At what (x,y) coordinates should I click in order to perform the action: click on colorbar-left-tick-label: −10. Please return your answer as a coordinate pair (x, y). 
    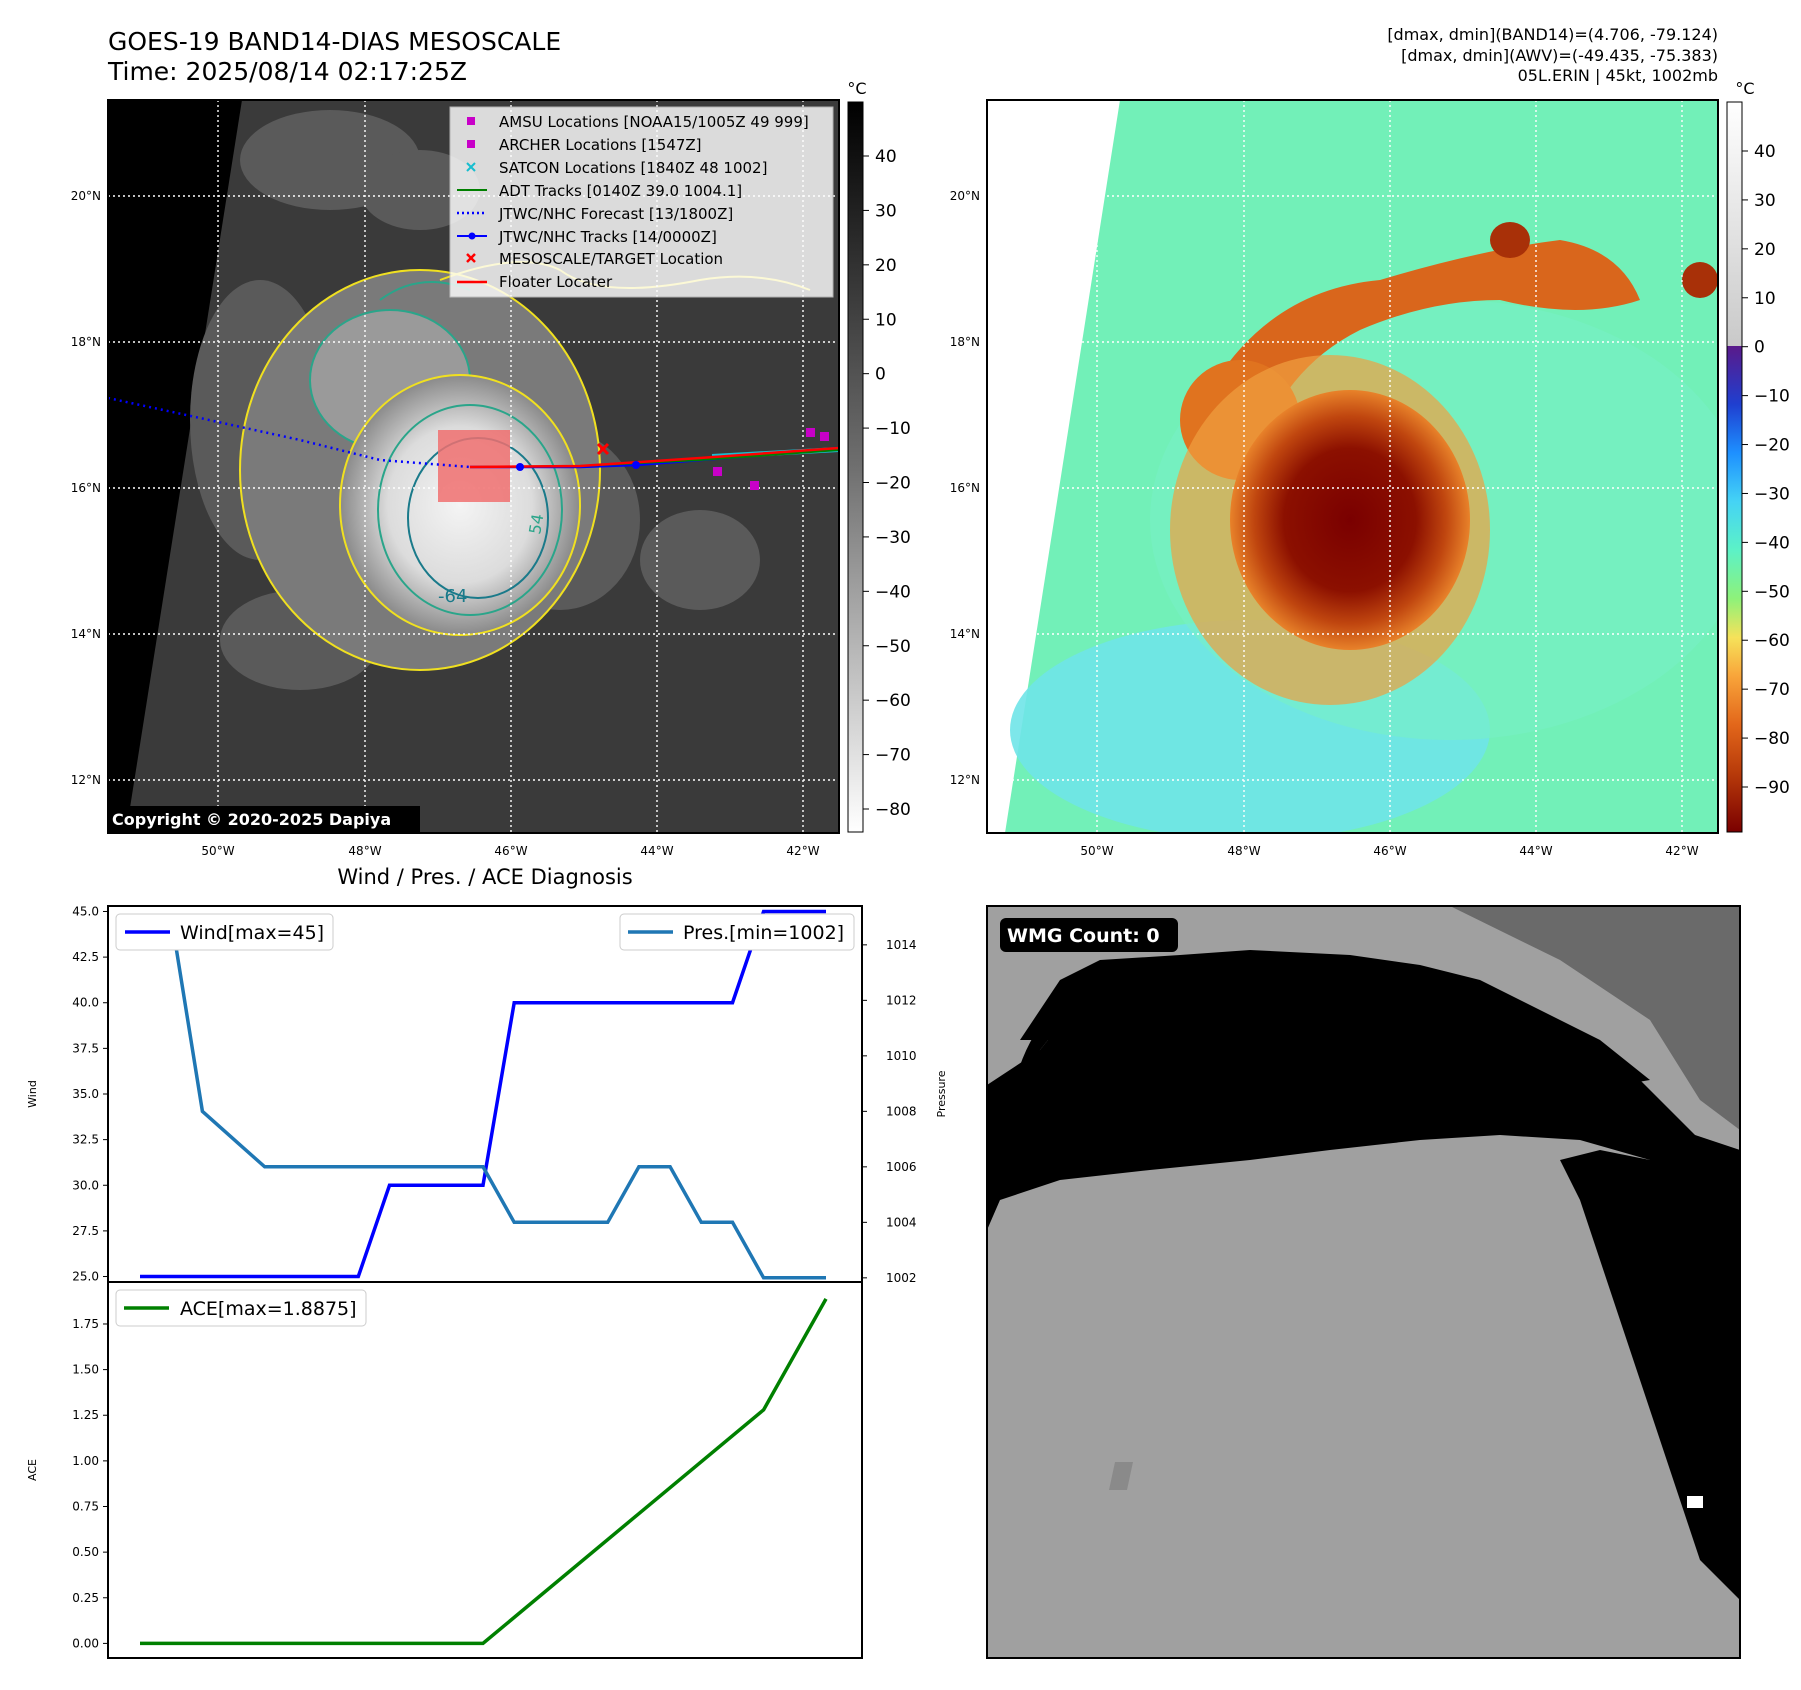
    Looking at the image, I should click on (893, 429).